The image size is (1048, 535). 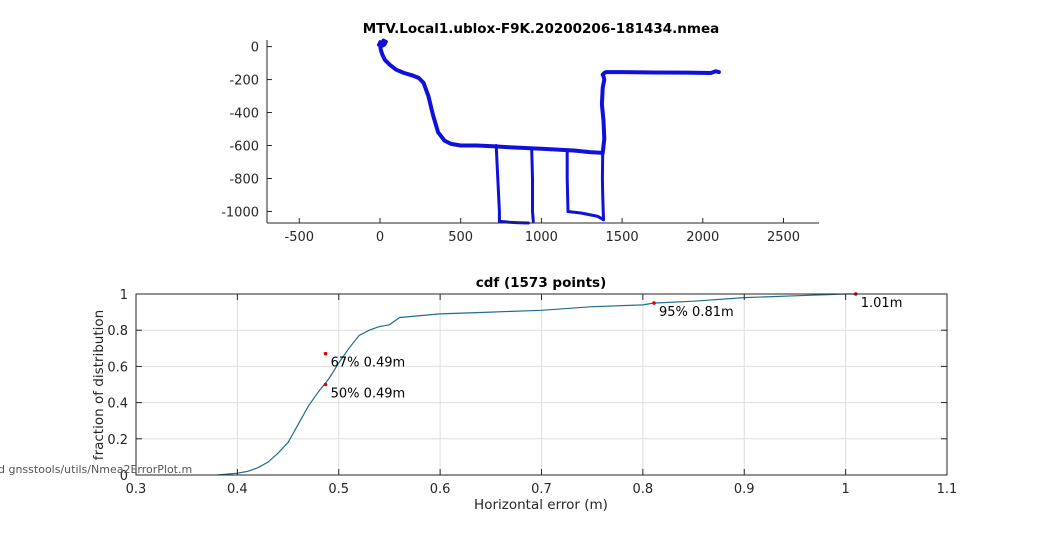 What do you see at coordinates (117, 440) in the screenshot?
I see `cdf-y-tick-label: 0.2` at bounding box center [117, 440].